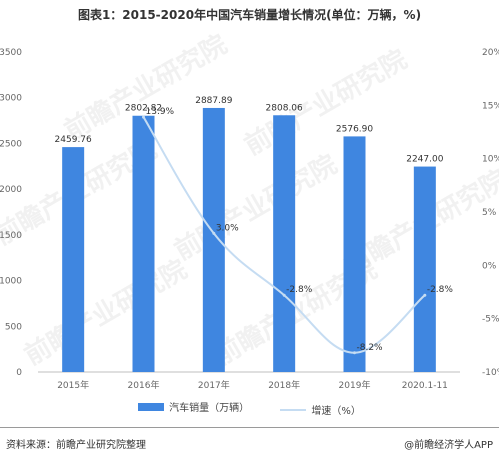 This screenshot has width=499, height=460. What do you see at coordinates (160, 112) in the screenshot?
I see `growth-value-label: 13.9%` at bounding box center [160, 112].